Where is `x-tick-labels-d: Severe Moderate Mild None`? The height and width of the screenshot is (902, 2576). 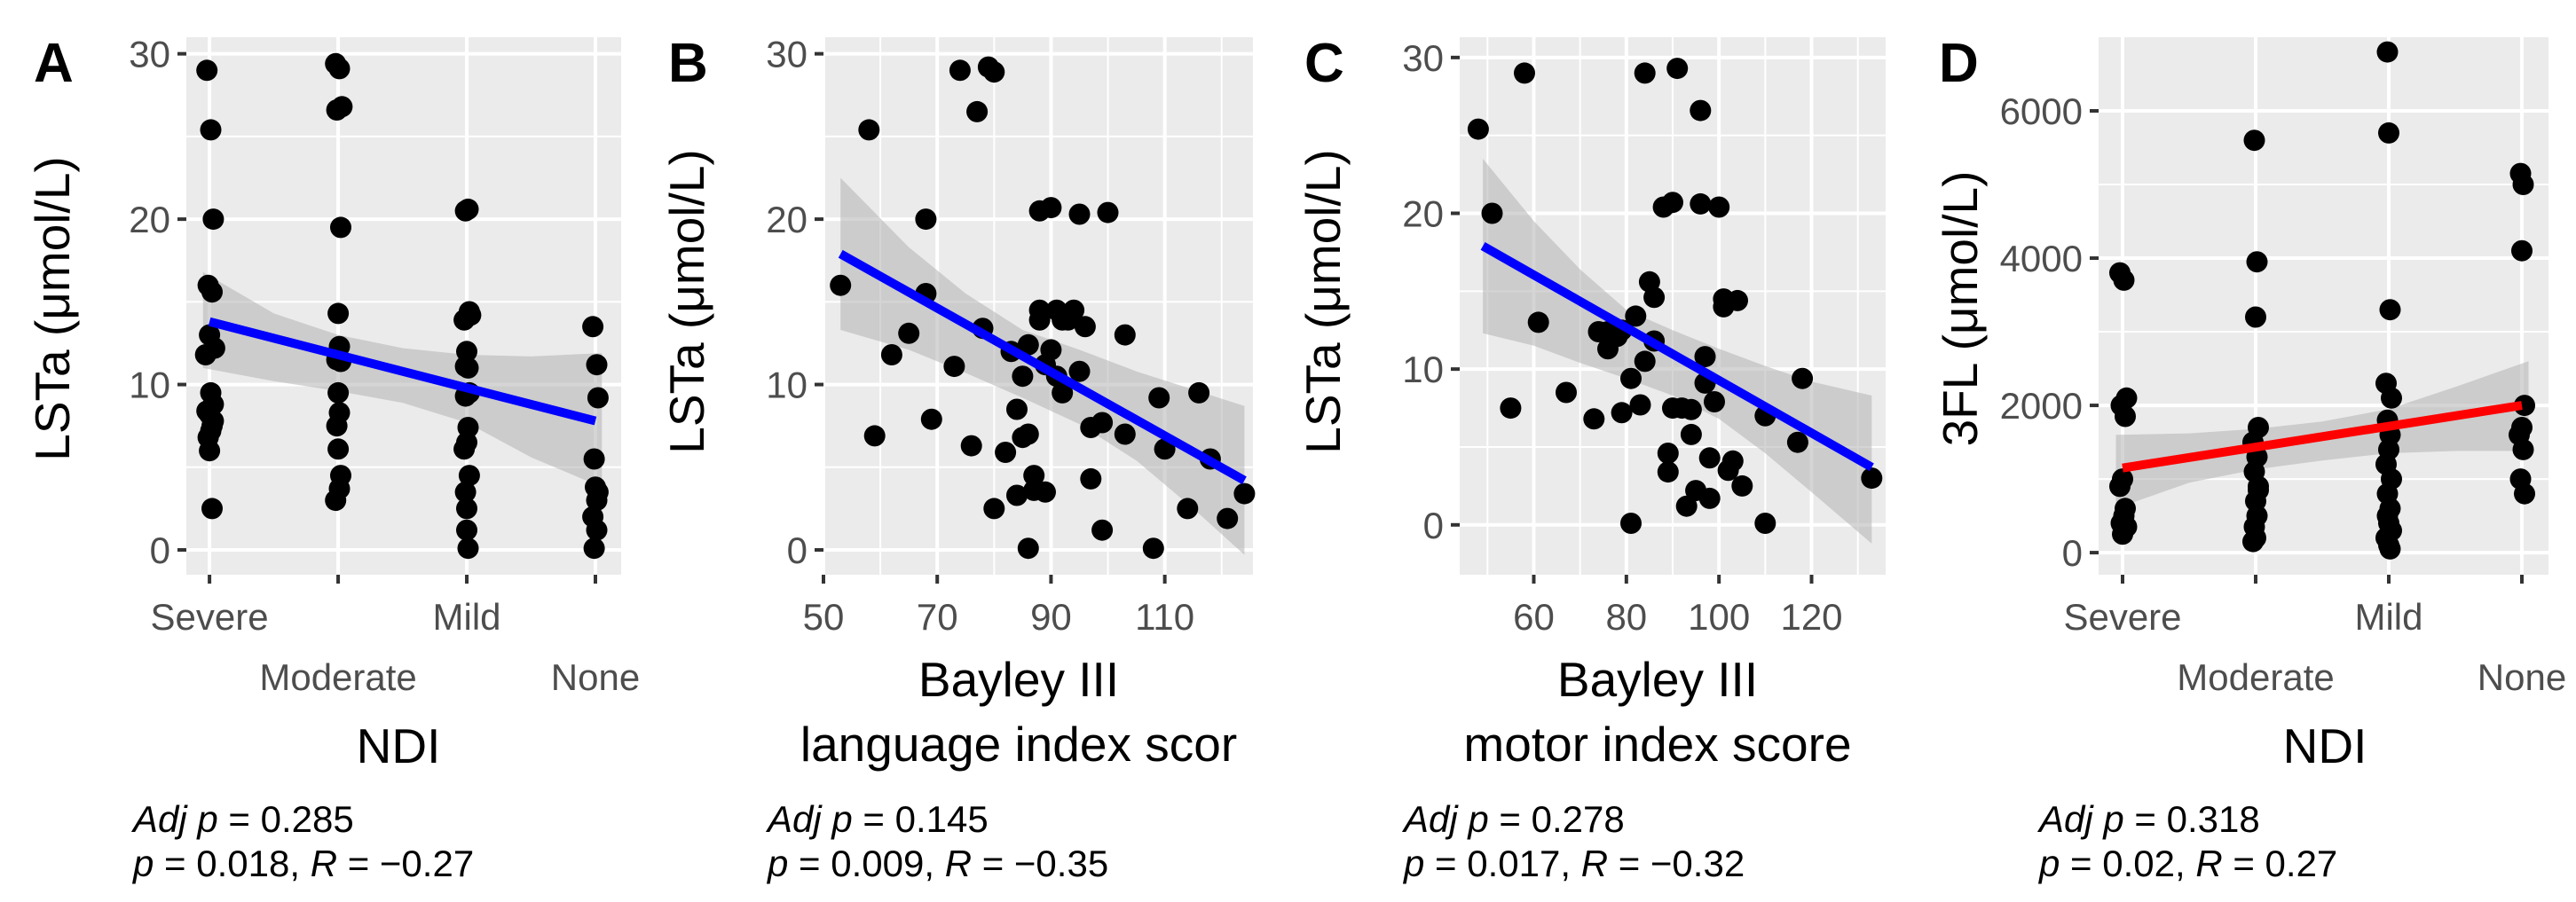
x-tick-labels-d: Severe Moderate Mild None is located at coordinates (2314, 647).